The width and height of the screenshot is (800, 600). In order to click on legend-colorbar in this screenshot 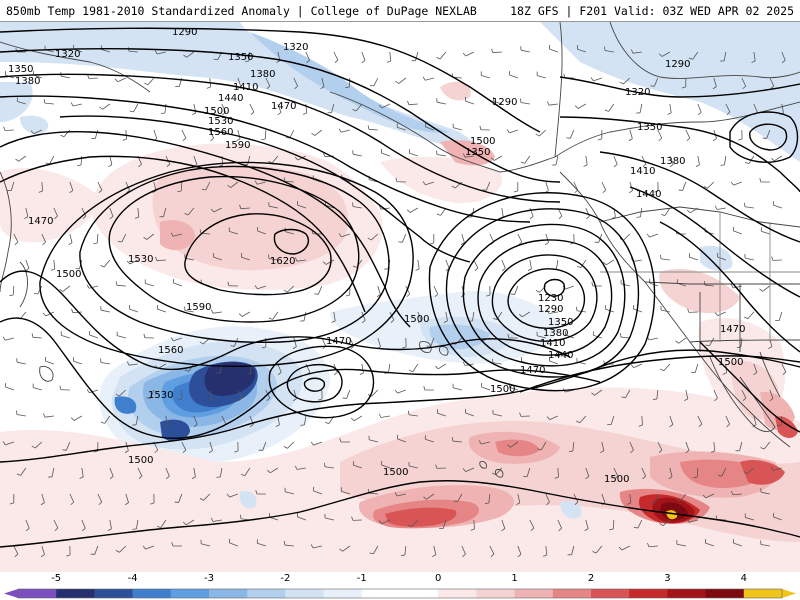, I will do `click(400, 593)`.